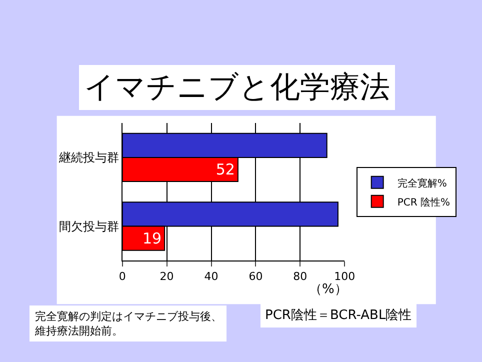 The width and height of the screenshot is (482, 362). What do you see at coordinates (423, 202) in the screenshot?
I see `legend-label: PCR 陰性%` at bounding box center [423, 202].